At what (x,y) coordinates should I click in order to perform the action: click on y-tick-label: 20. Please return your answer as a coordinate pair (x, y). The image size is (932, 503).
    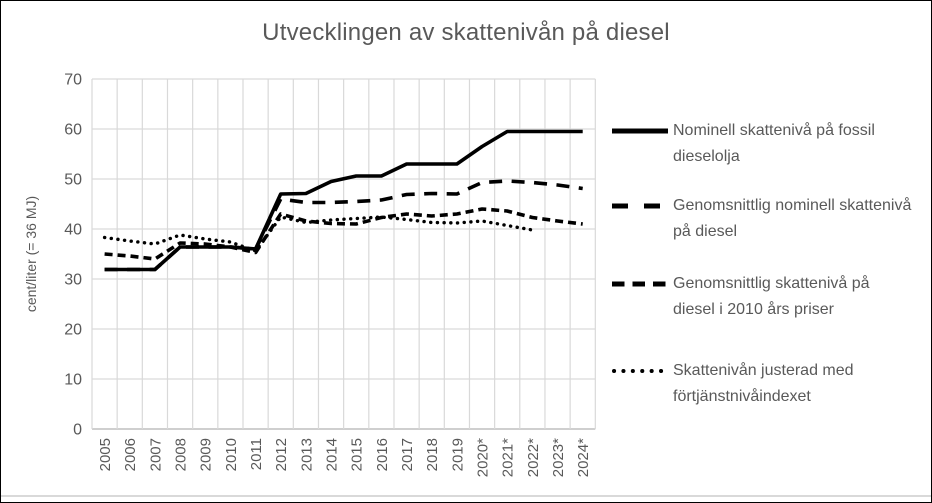
    Looking at the image, I should click on (73, 330).